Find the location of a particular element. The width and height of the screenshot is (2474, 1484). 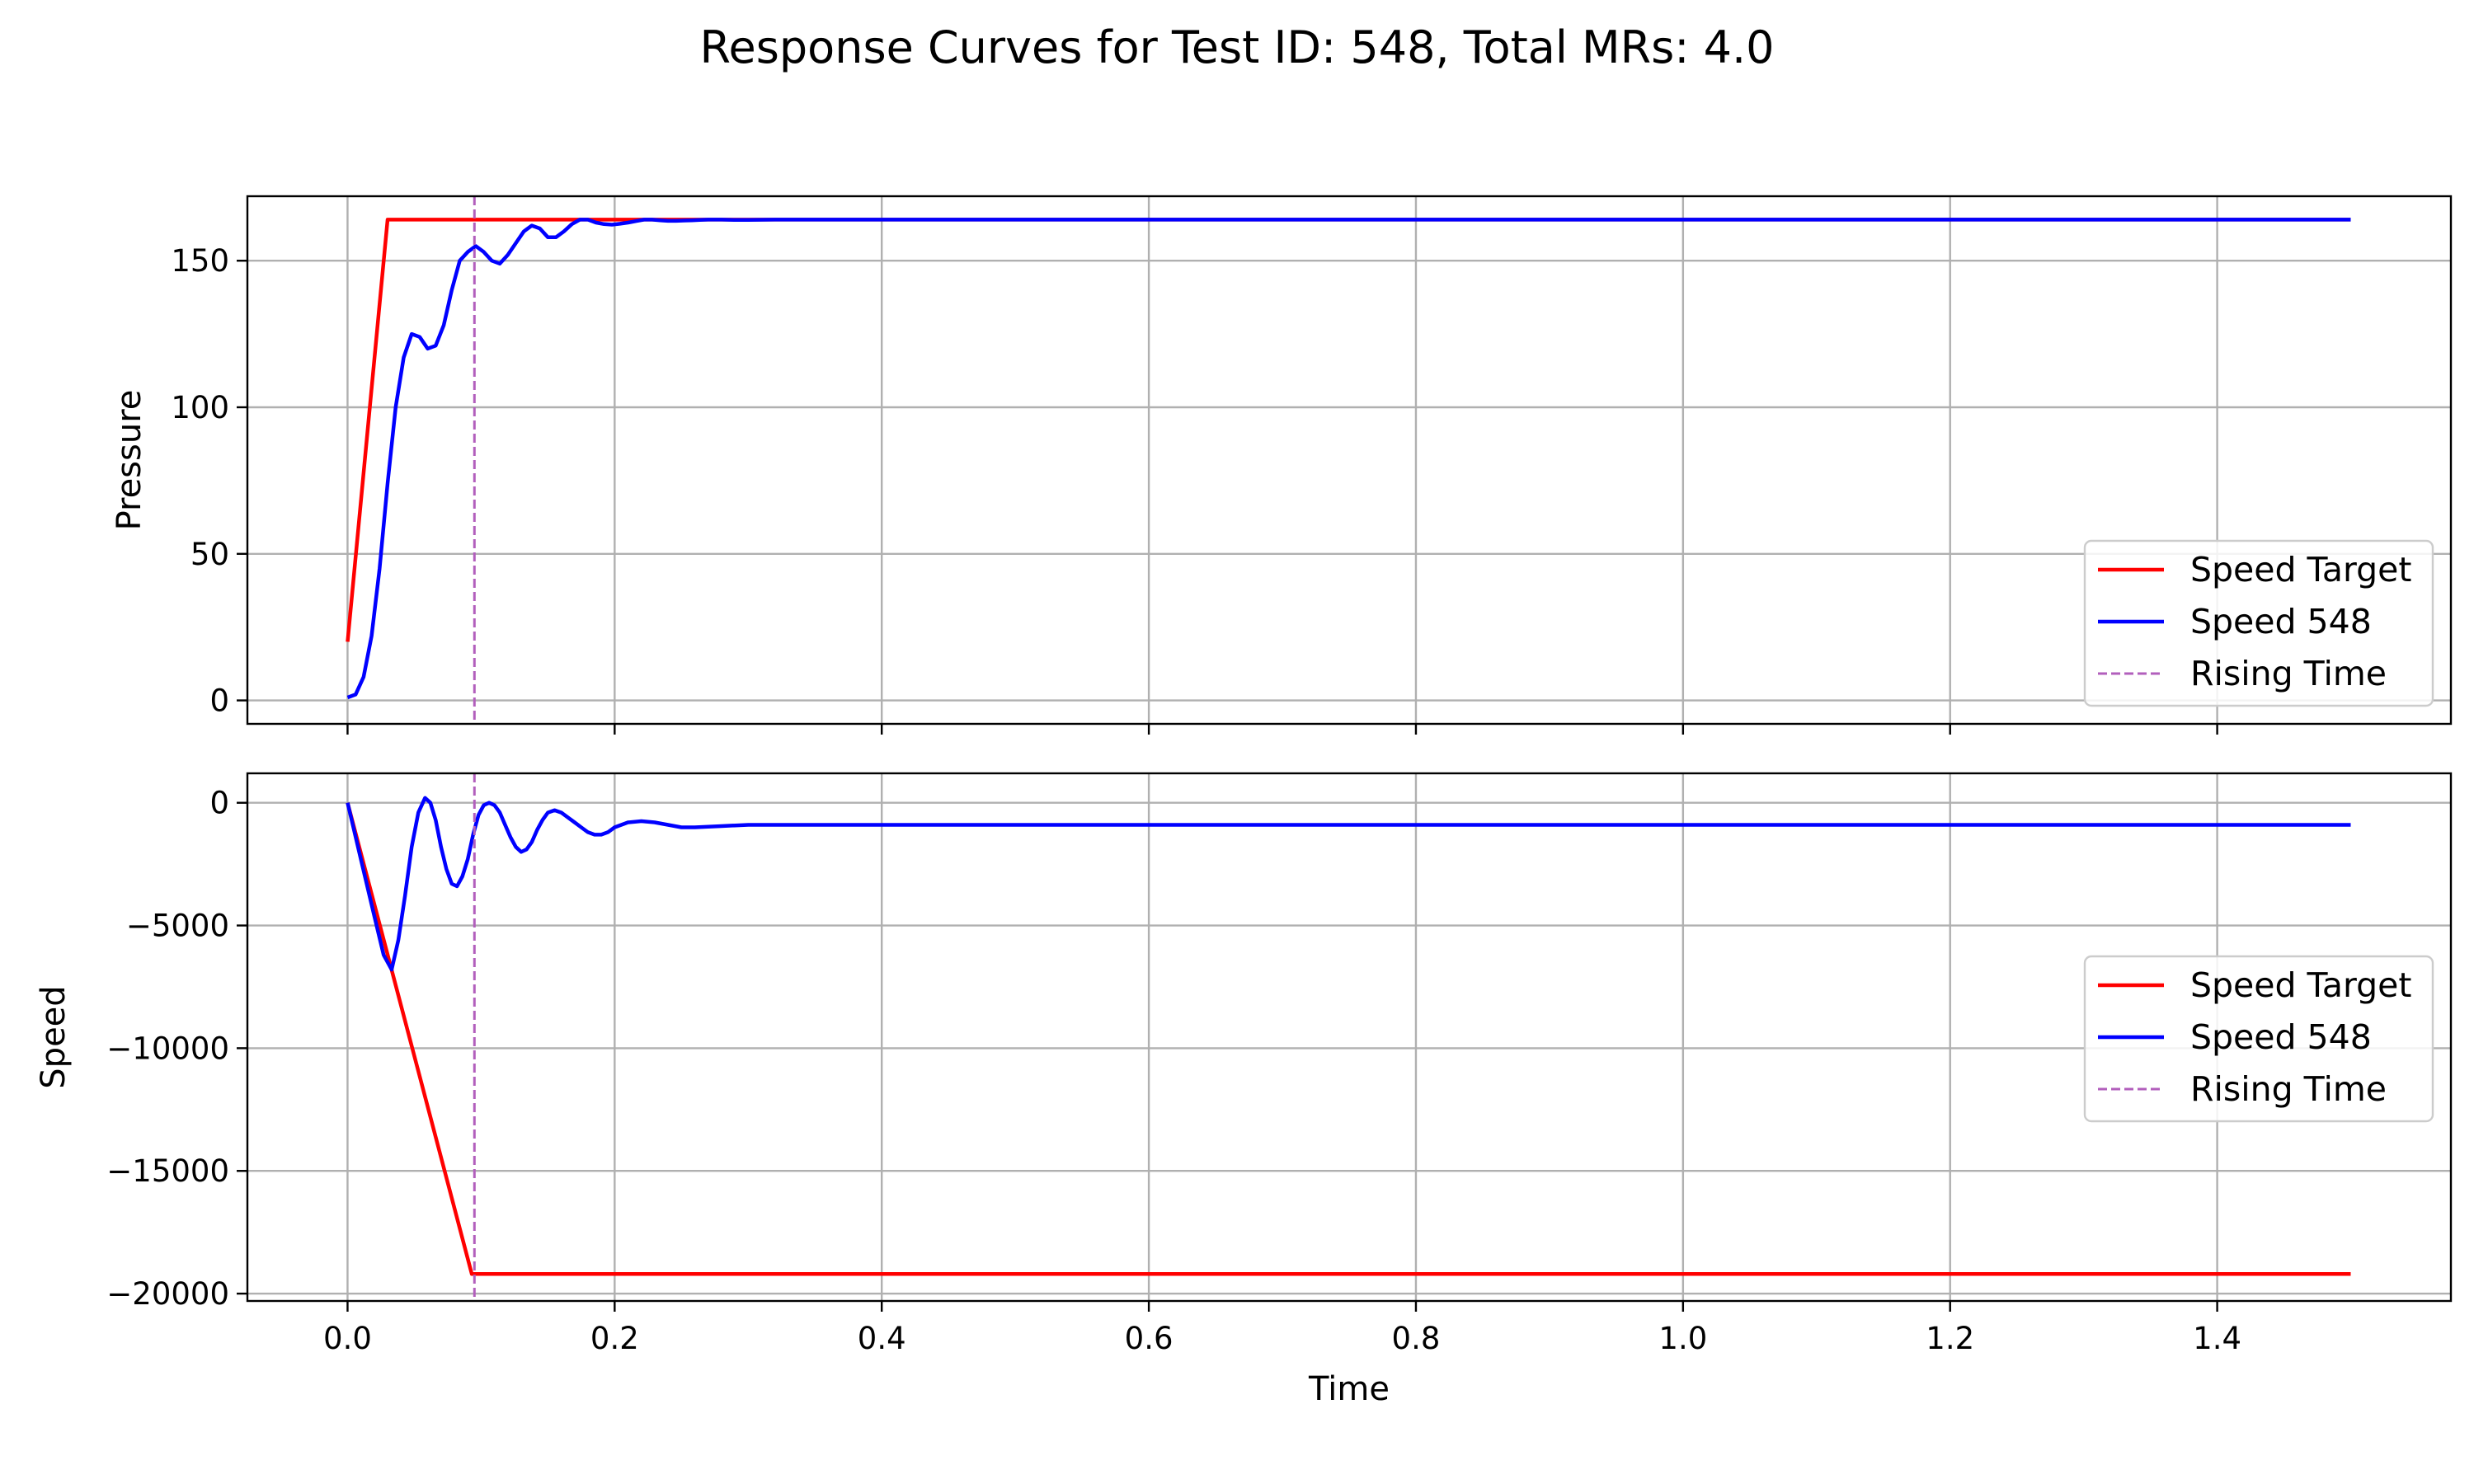

y-tick-label: 100 is located at coordinates (200, 407).